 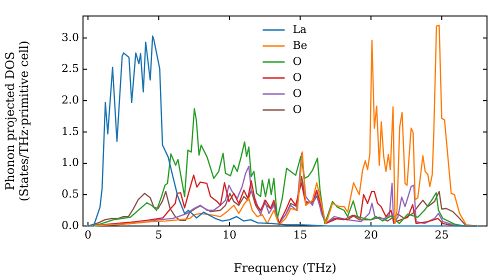 What do you see at coordinates (70, 99) in the screenshot?
I see `y-tick-label: 2.0` at bounding box center [70, 99].